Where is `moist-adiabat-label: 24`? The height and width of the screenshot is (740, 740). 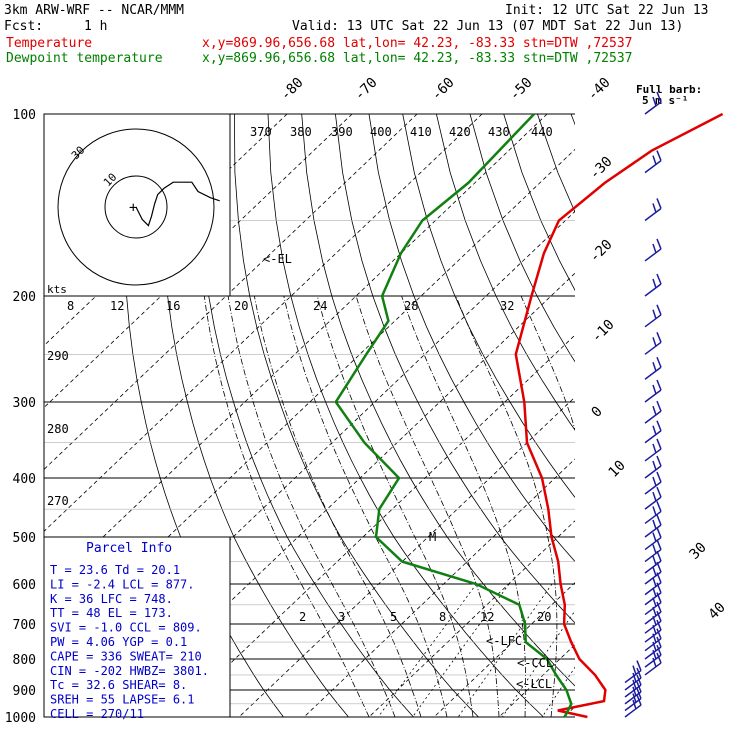
moist-adiabat-label: 24 is located at coordinates (320, 306).